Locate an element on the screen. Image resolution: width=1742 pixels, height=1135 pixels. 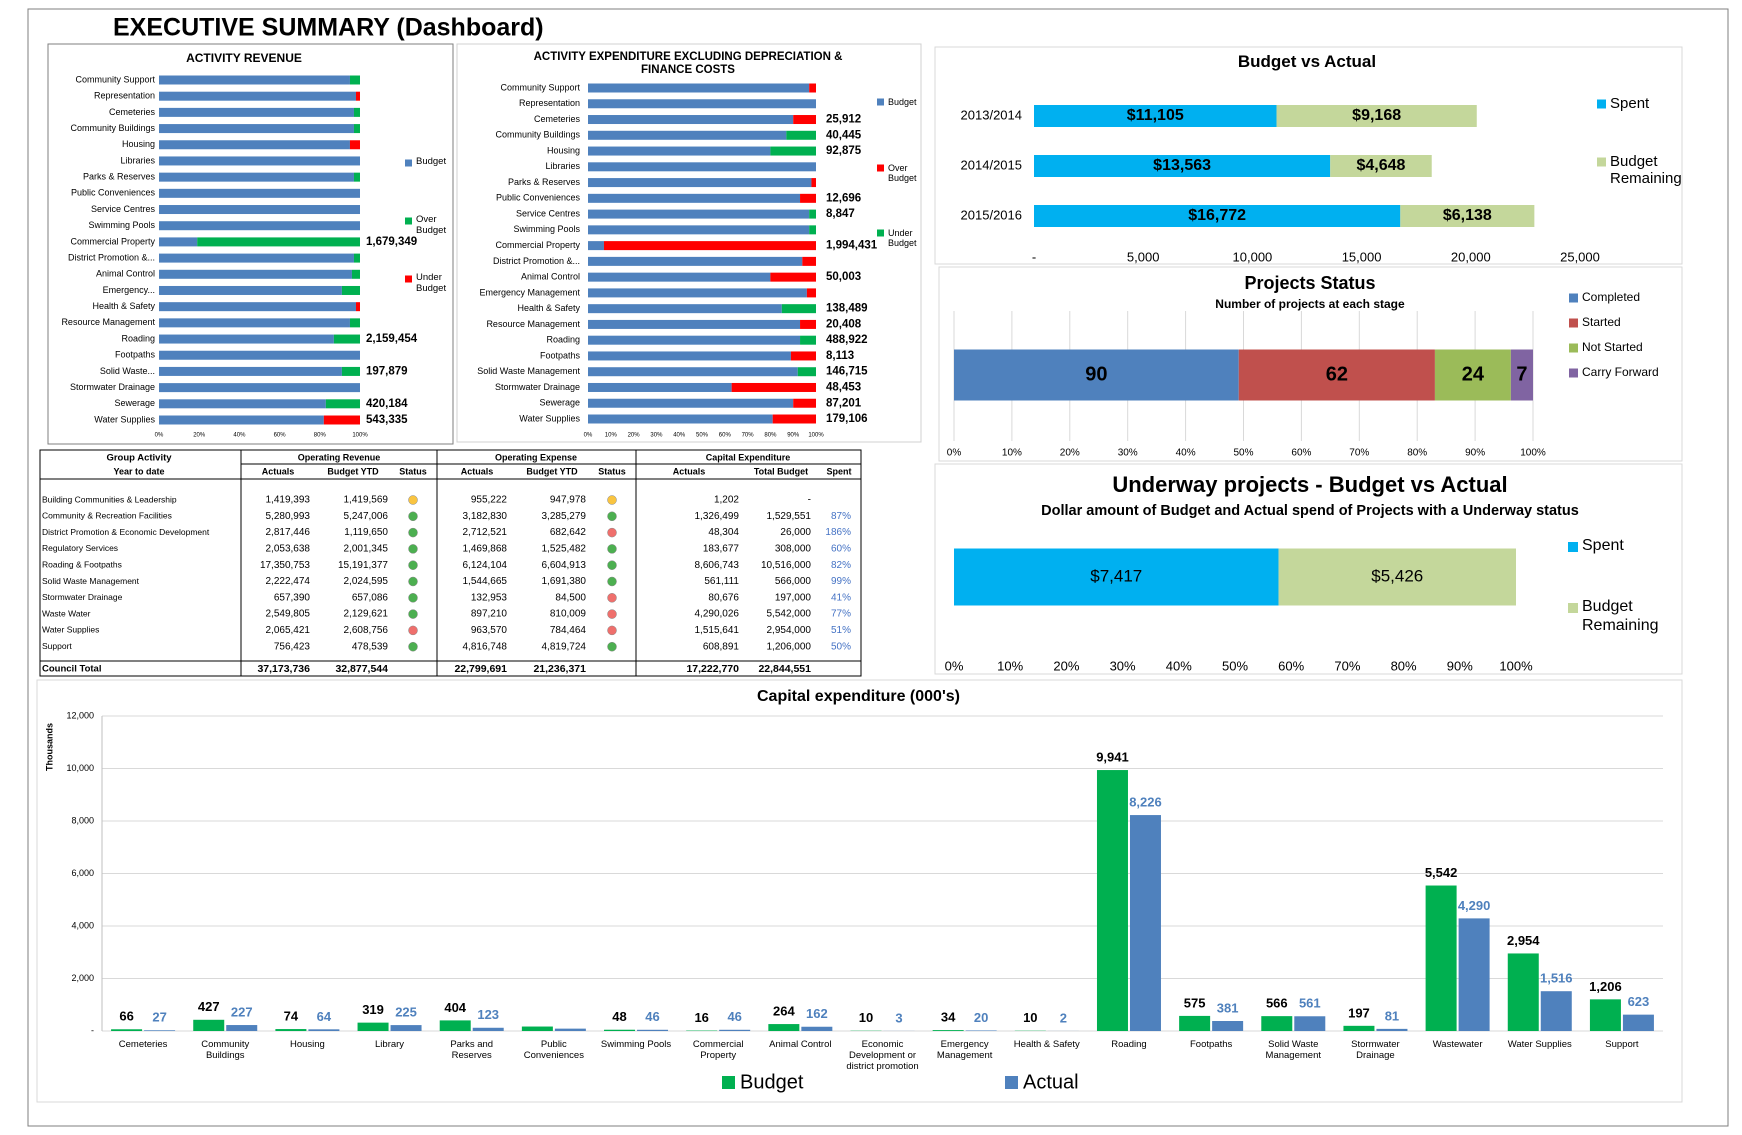
x-tick-label: 30% is located at coordinates (656, 436).